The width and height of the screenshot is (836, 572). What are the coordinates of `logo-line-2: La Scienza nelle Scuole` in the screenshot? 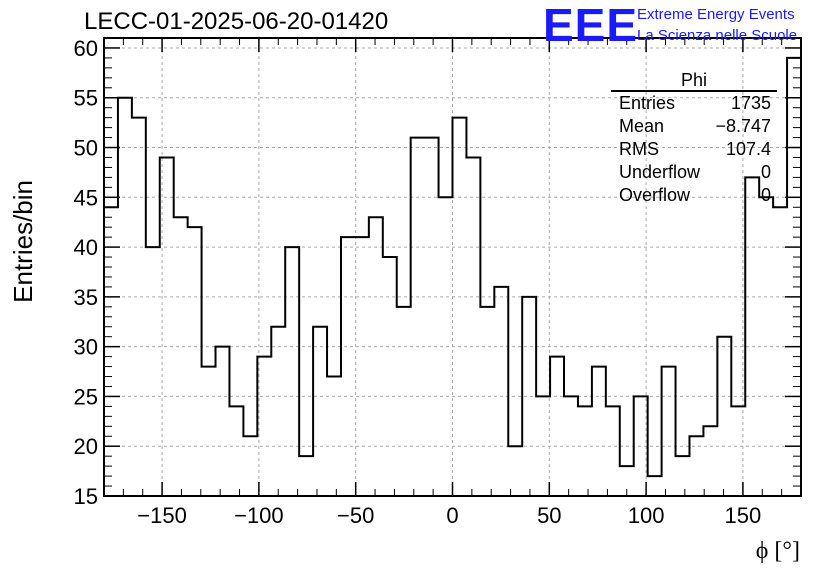 It's located at (717, 35).